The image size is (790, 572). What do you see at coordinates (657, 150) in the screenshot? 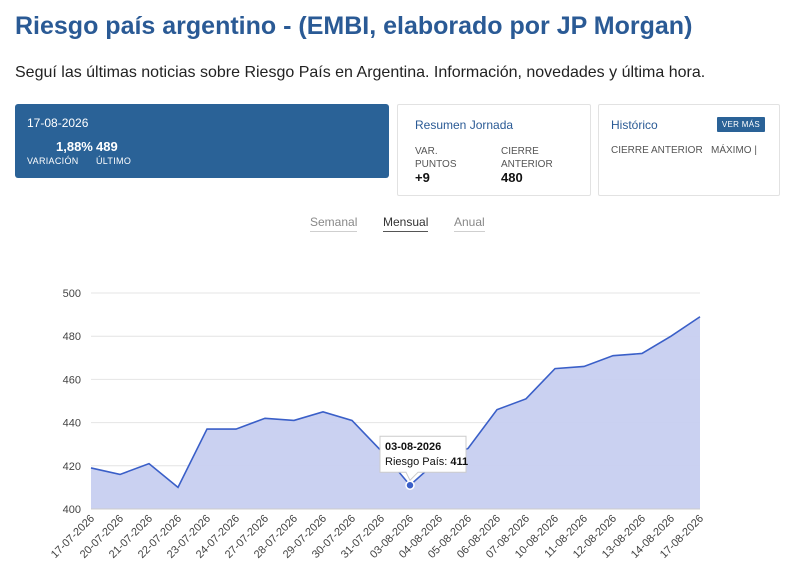
I see `historico-cierre-anterior-label: CIERRE ANTERIOR` at bounding box center [657, 150].